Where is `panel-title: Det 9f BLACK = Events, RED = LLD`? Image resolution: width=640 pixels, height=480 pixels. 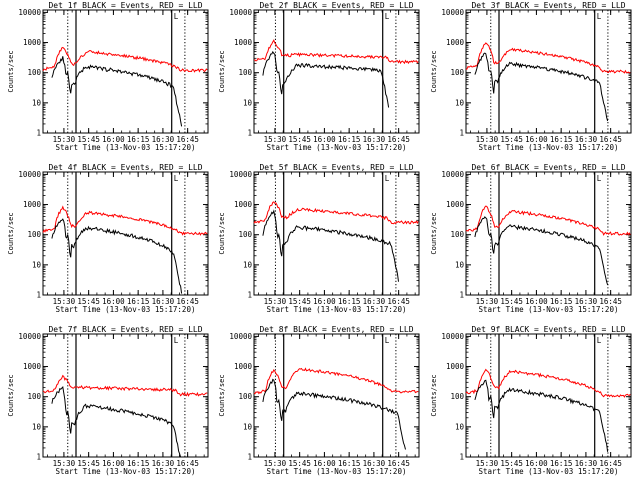
panel-title: Det 9f BLACK = Events, RED = LLD is located at coordinates (548, 329).